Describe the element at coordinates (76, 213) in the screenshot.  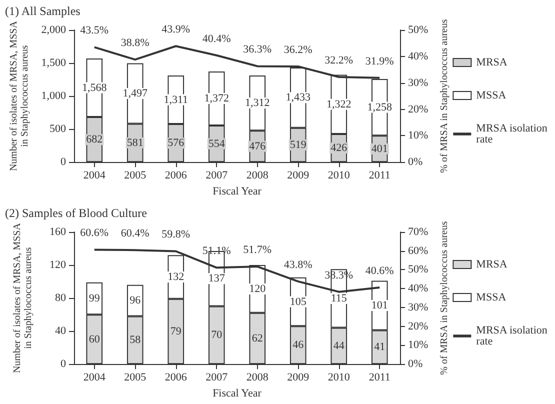
I see `chart-title: (2) Samples of Blood Culture` at that location.